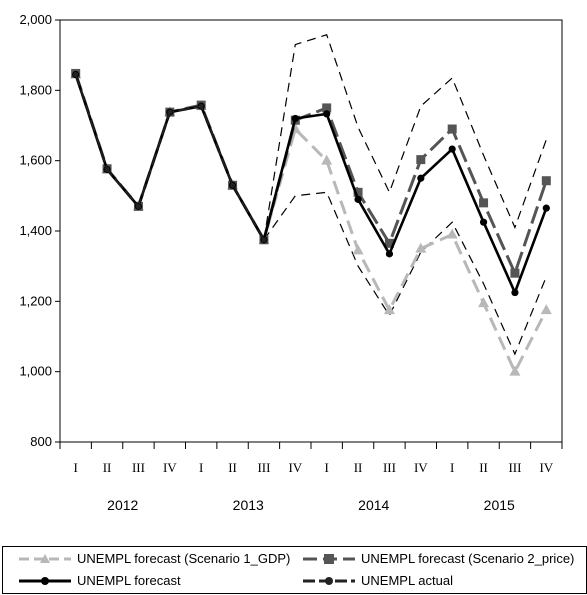  Describe the element at coordinates (248, 505) in the screenshot. I see `x-year-label: 2013` at that location.